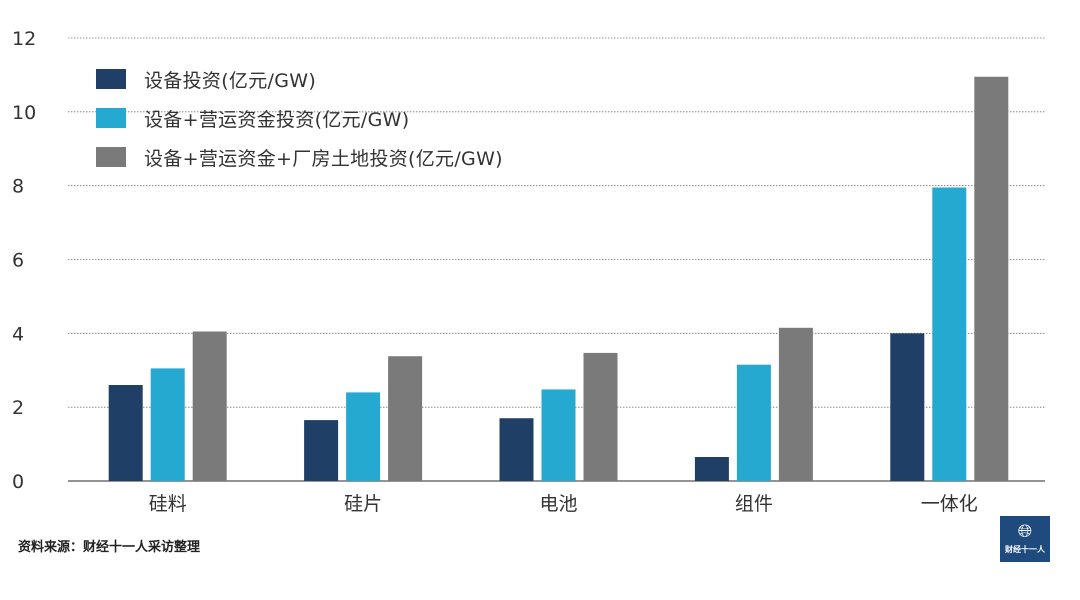 This screenshot has width=1080, height=600. What do you see at coordinates (24, 113) in the screenshot?
I see `y-tick-label: 10` at bounding box center [24, 113].